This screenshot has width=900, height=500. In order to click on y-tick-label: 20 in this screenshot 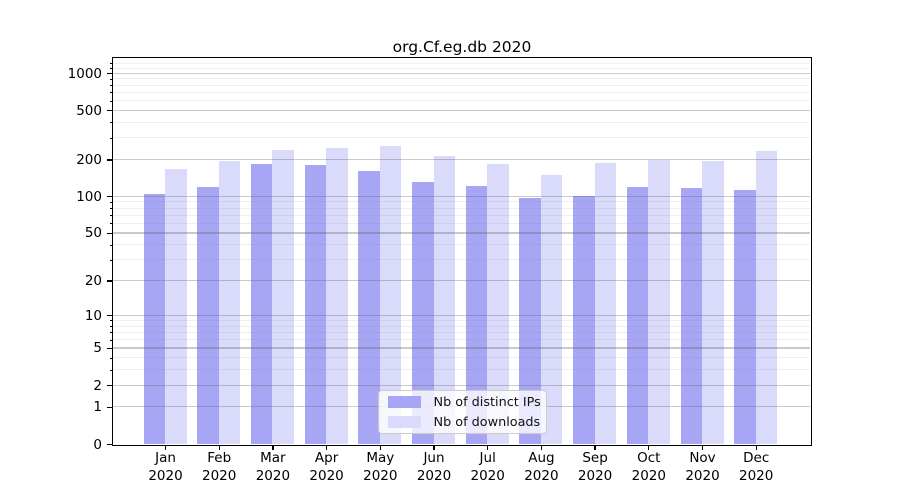, I will do `click(93, 281)`.